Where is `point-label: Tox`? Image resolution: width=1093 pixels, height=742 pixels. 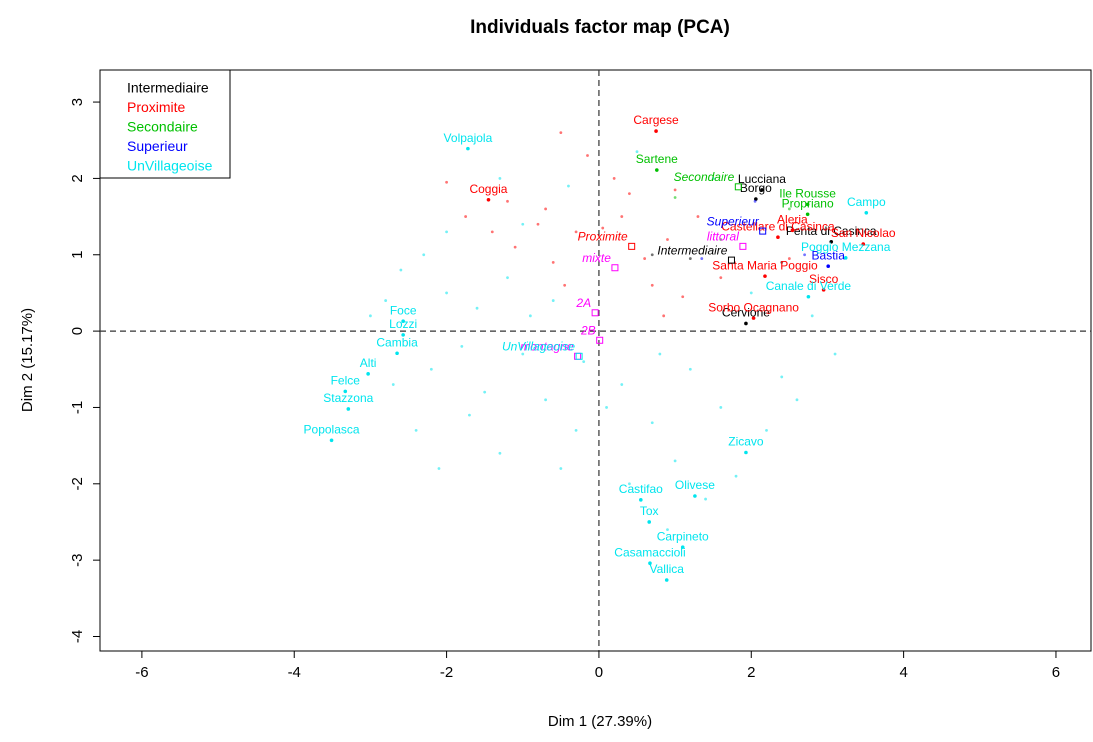 point-label: Tox is located at coordinates (649, 511).